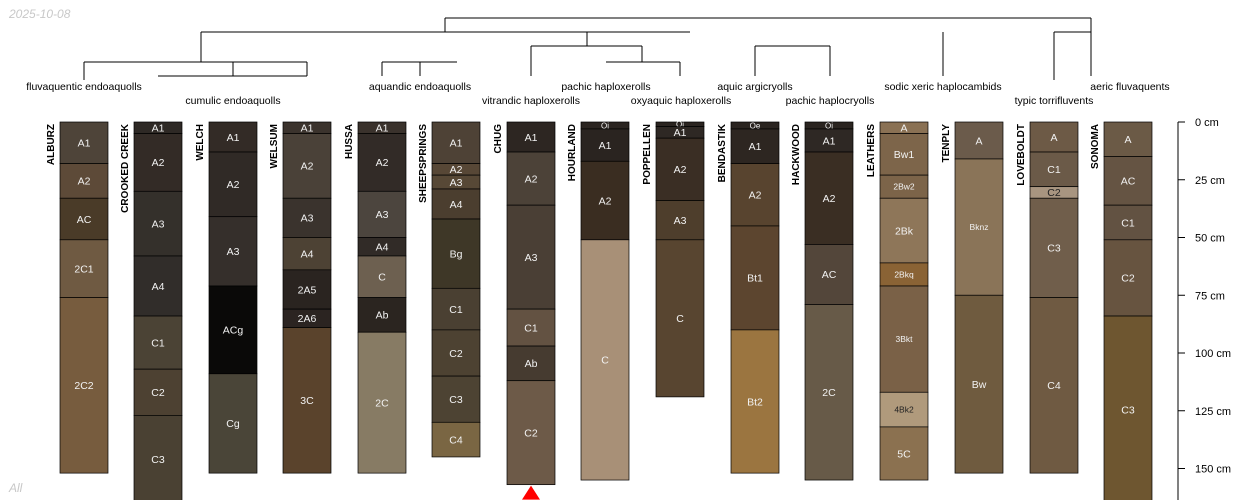 The width and height of the screenshot is (1250, 500). What do you see at coordinates (1095, 146) in the screenshot?
I see `profile-name: SONOMA` at bounding box center [1095, 146].